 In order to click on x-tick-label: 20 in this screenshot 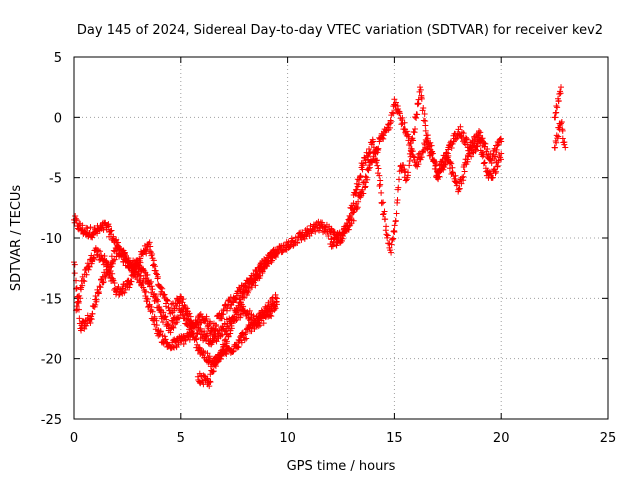, I will do `click(501, 438)`.